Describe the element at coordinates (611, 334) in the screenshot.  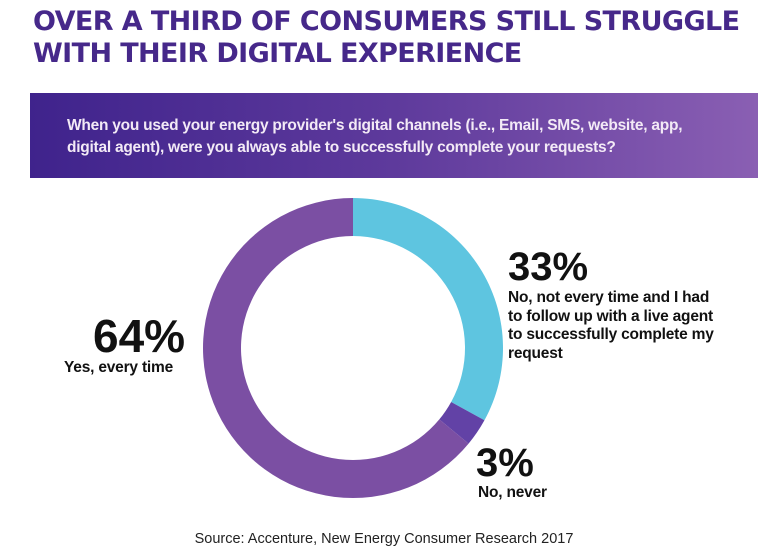
I see `label-line: to successfully complete my` at that location.